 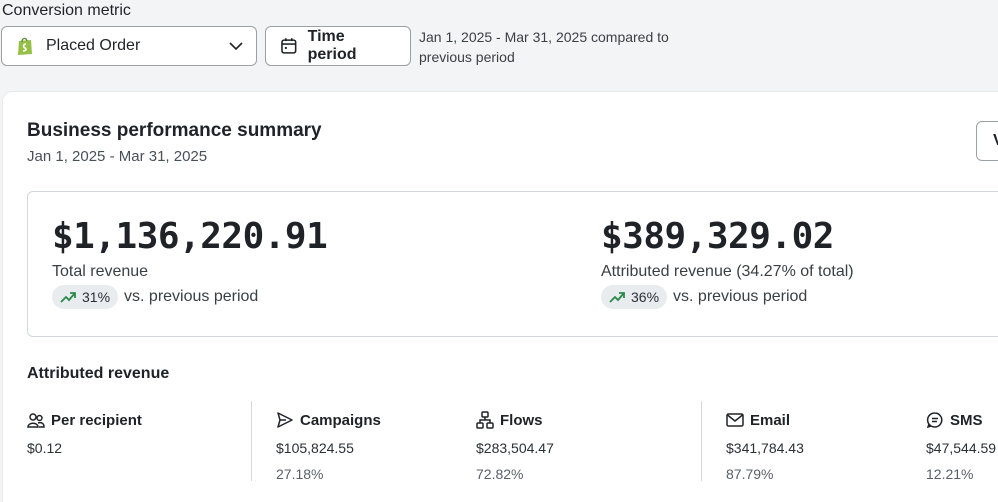 I want to click on column-label: Email, so click(x=770, y=420).